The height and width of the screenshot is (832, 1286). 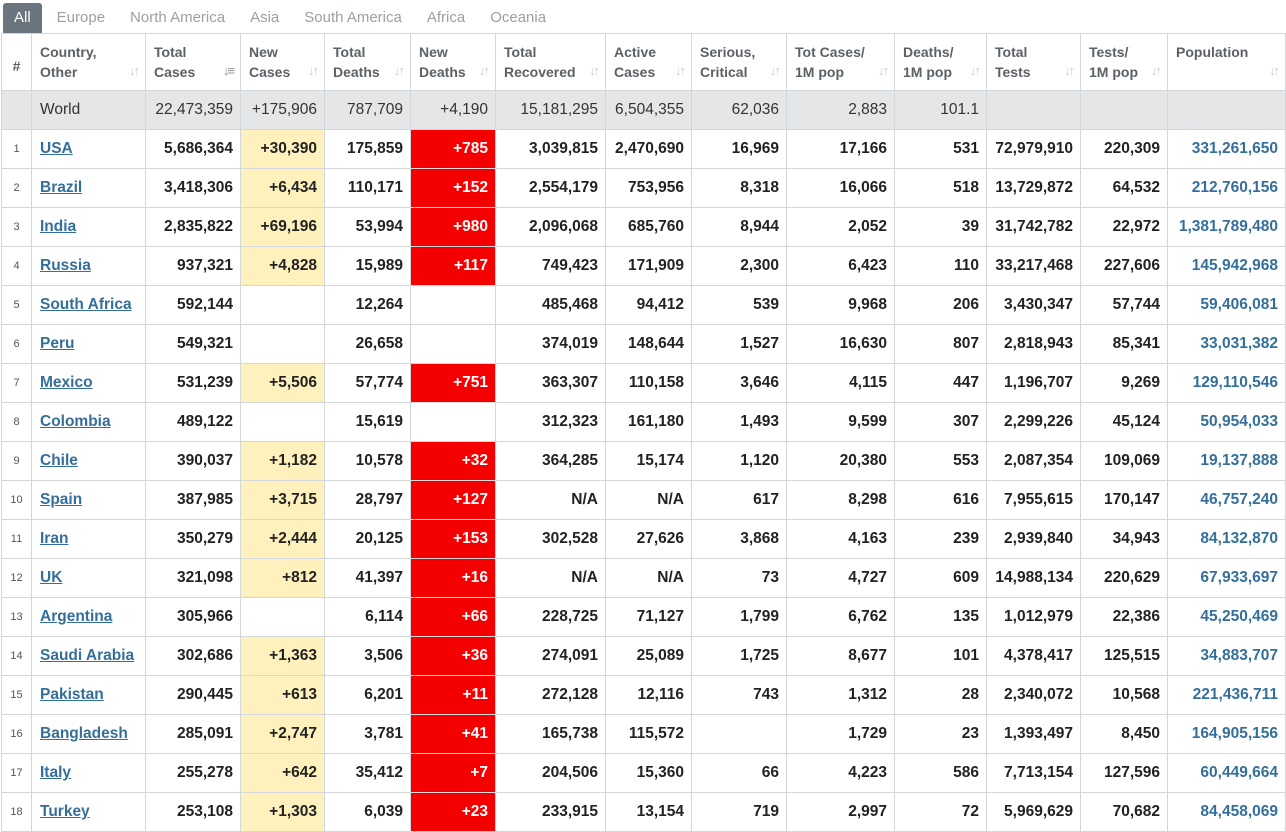 What do you see at coordinates (453, 110) in the screenshot?
I see `new-deaths-cell: +4,190` at bounding box center [453, 110].